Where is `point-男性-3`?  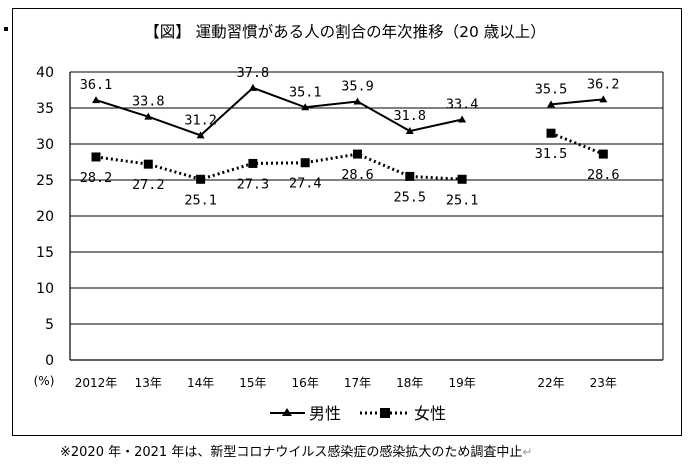 point-男性-3 is located at coordinates (252, 87).